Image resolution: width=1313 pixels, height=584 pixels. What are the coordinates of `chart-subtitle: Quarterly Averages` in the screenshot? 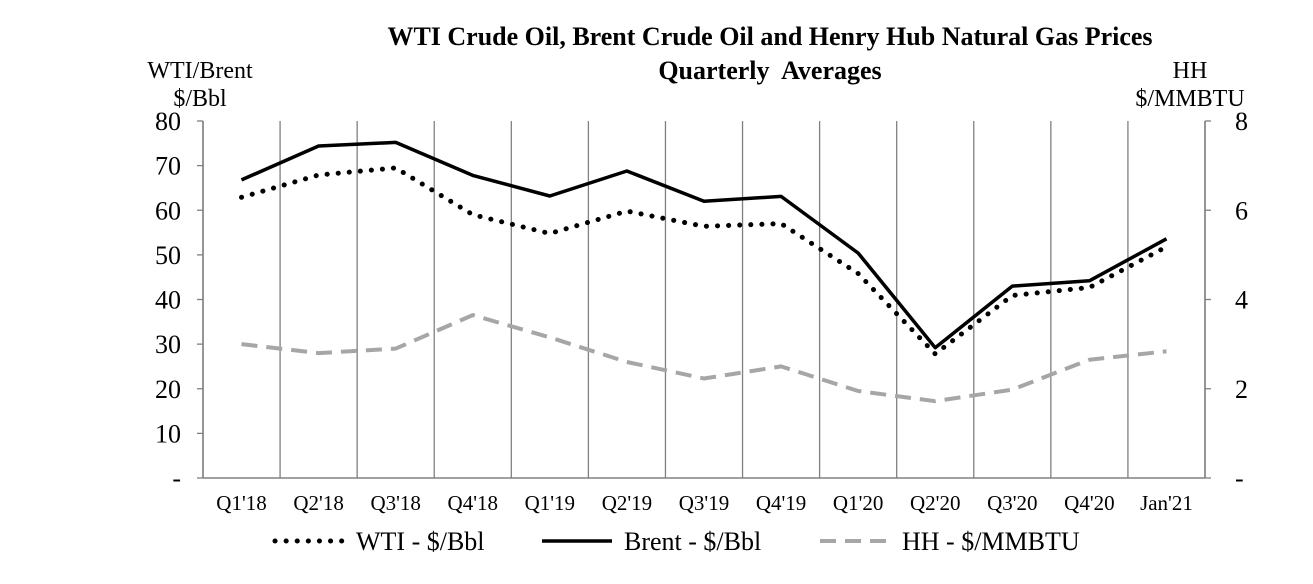 It's located at (769, 70).